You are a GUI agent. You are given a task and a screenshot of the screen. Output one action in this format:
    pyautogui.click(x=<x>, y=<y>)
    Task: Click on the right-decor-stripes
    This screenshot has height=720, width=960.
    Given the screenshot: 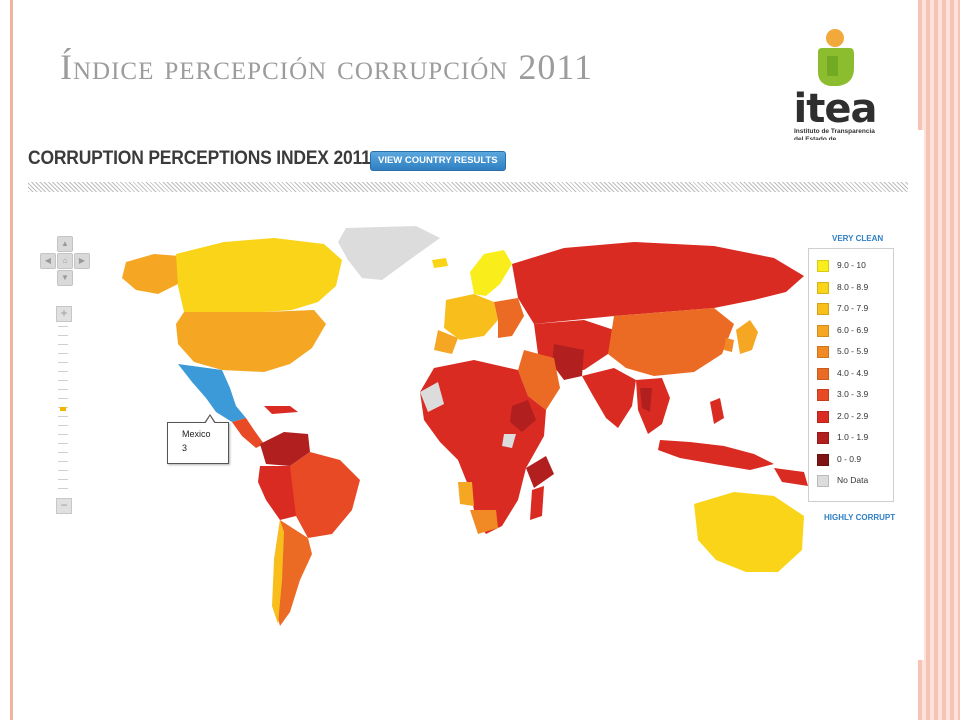 What is the action you would take?
    pyautogui.click(x=939, y=360)
    